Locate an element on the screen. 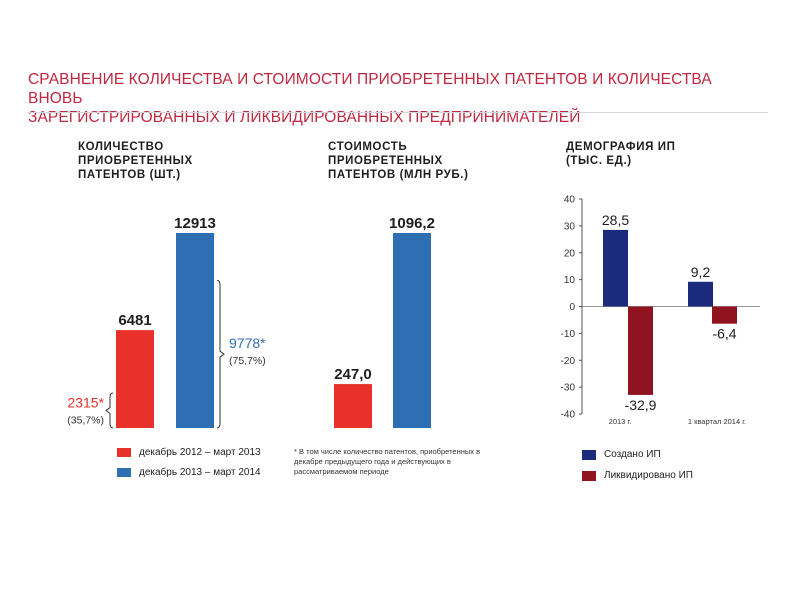 This screenshot has width=792, height=597. value-label: -32,9 is located at coordinates (641, 405).